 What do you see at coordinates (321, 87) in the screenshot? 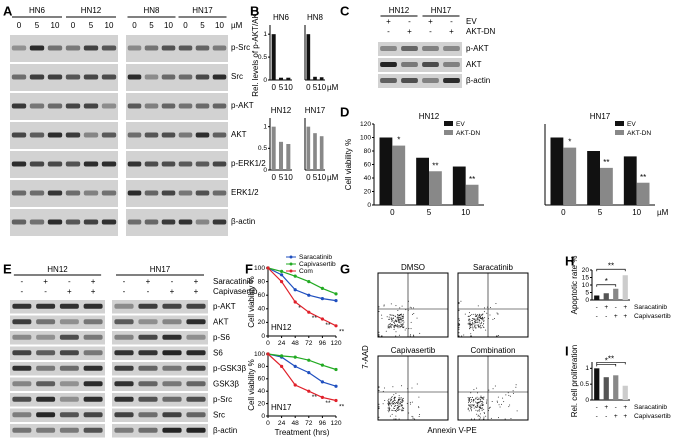
I see `x-tick-label: 10` at bounding box center [321, 87].